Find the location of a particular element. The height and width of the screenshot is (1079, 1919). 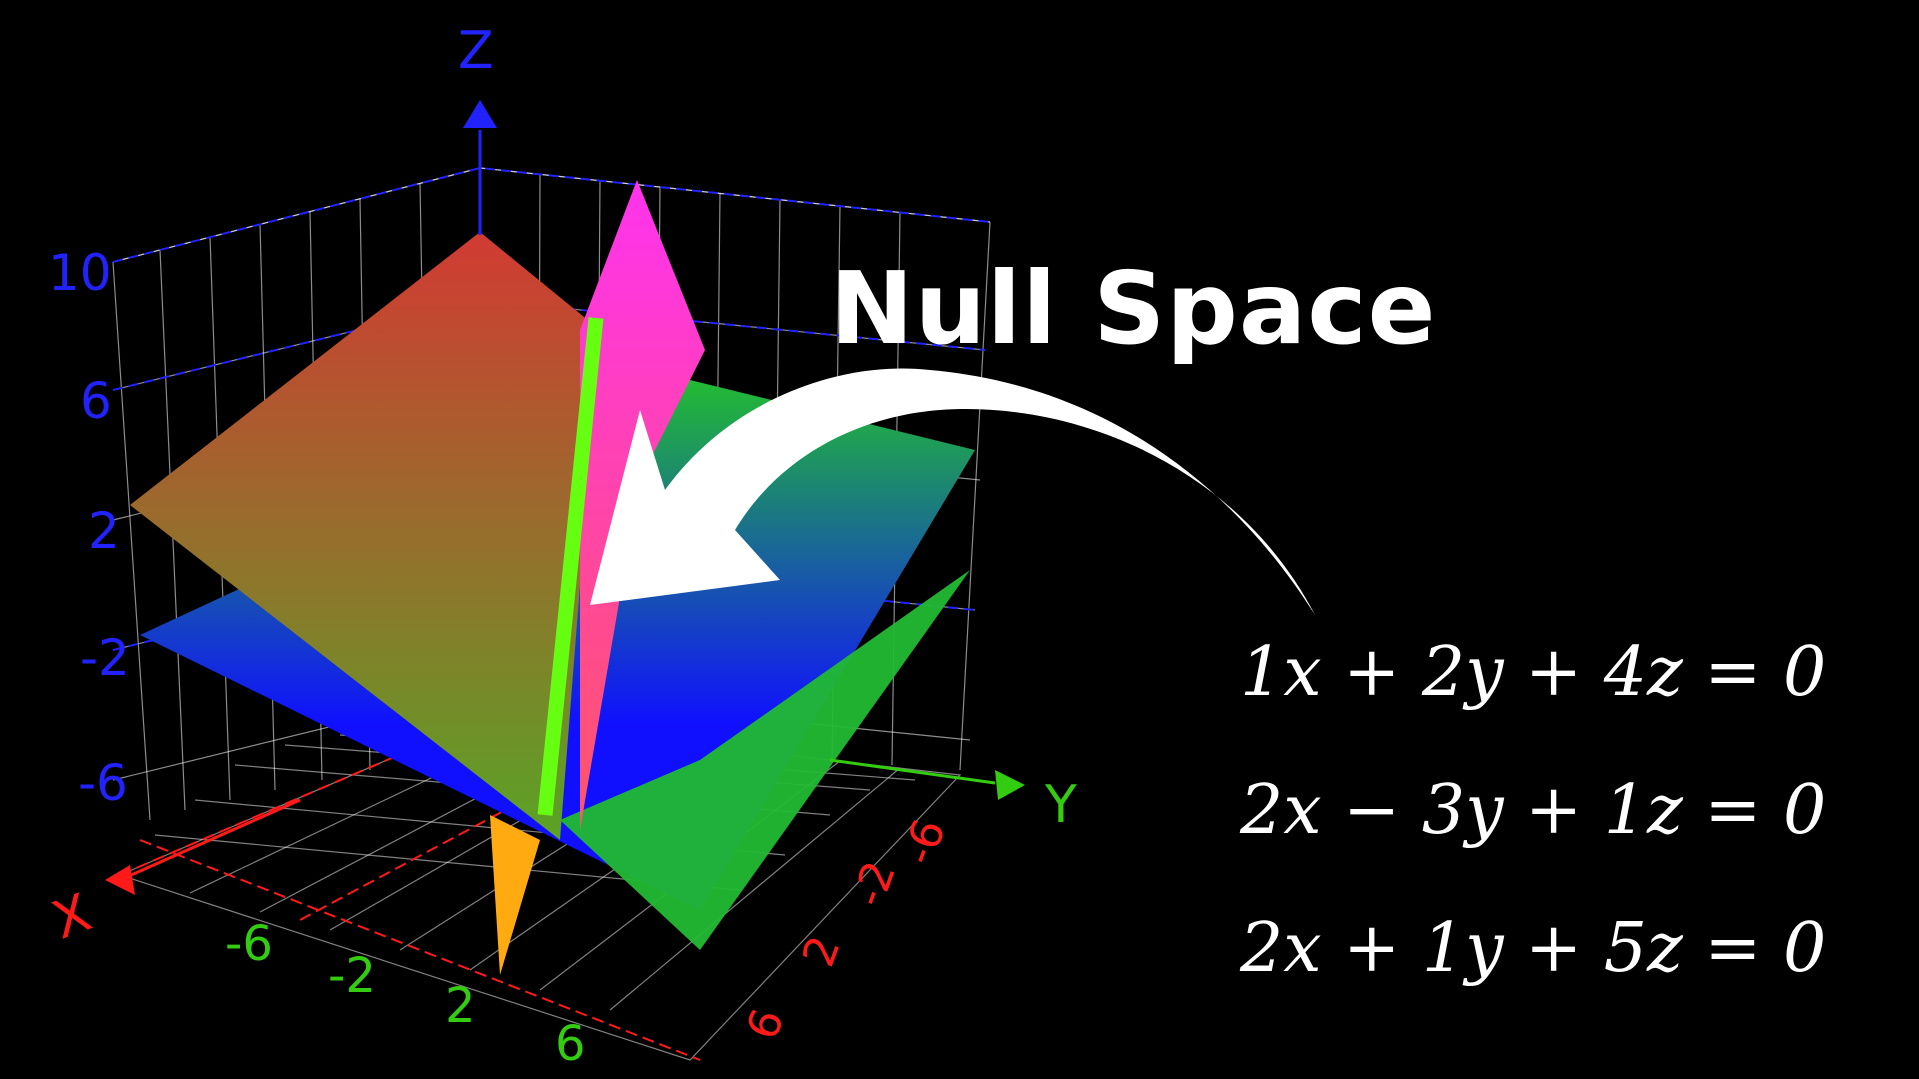

x-tick-label: -6 is located at coordinates (924, 842).